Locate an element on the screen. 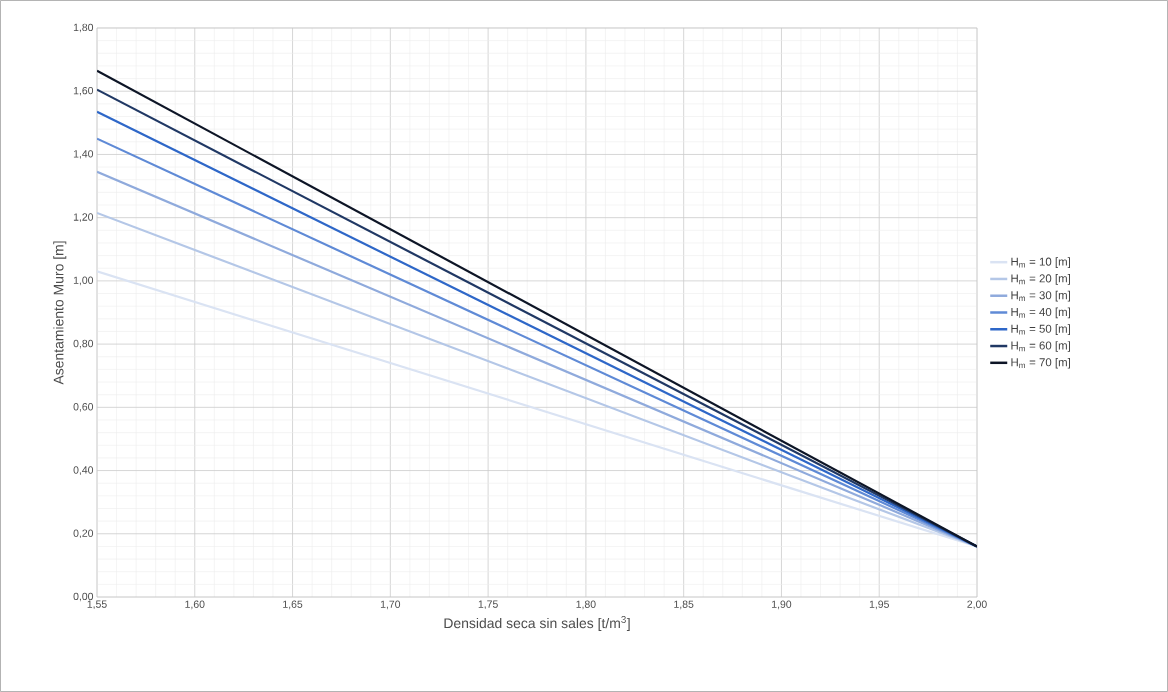  y-tick-label: 1,80 is located at coordinates (83, 28).